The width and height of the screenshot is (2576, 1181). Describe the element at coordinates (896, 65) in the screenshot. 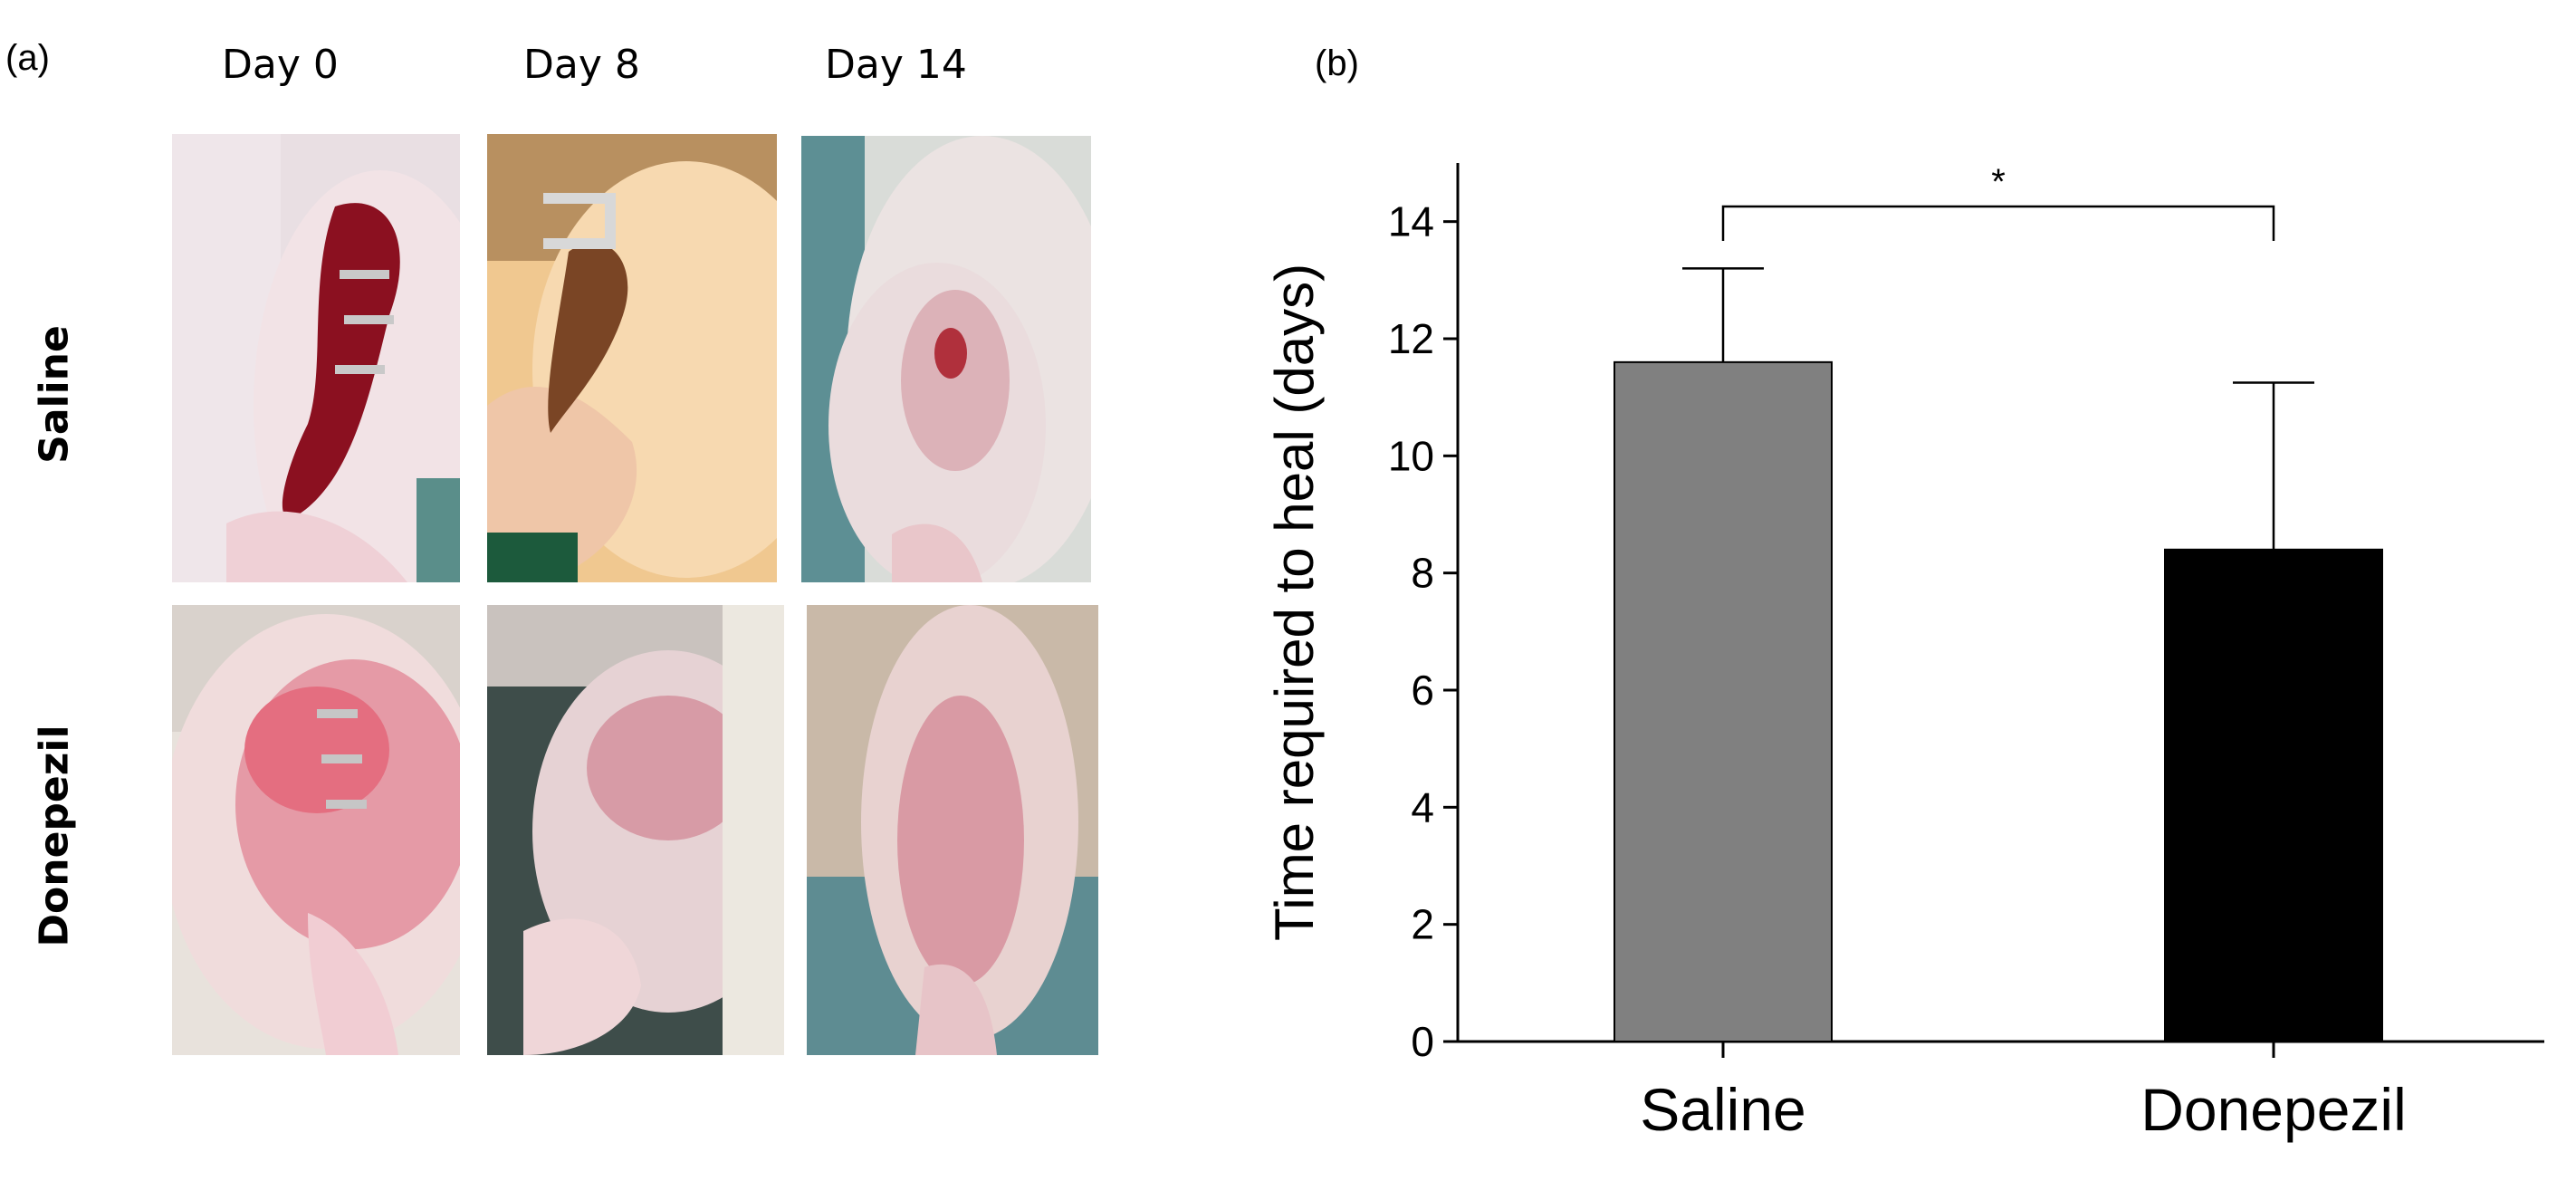

I see `column-header-day-14: Day 14` at that location.